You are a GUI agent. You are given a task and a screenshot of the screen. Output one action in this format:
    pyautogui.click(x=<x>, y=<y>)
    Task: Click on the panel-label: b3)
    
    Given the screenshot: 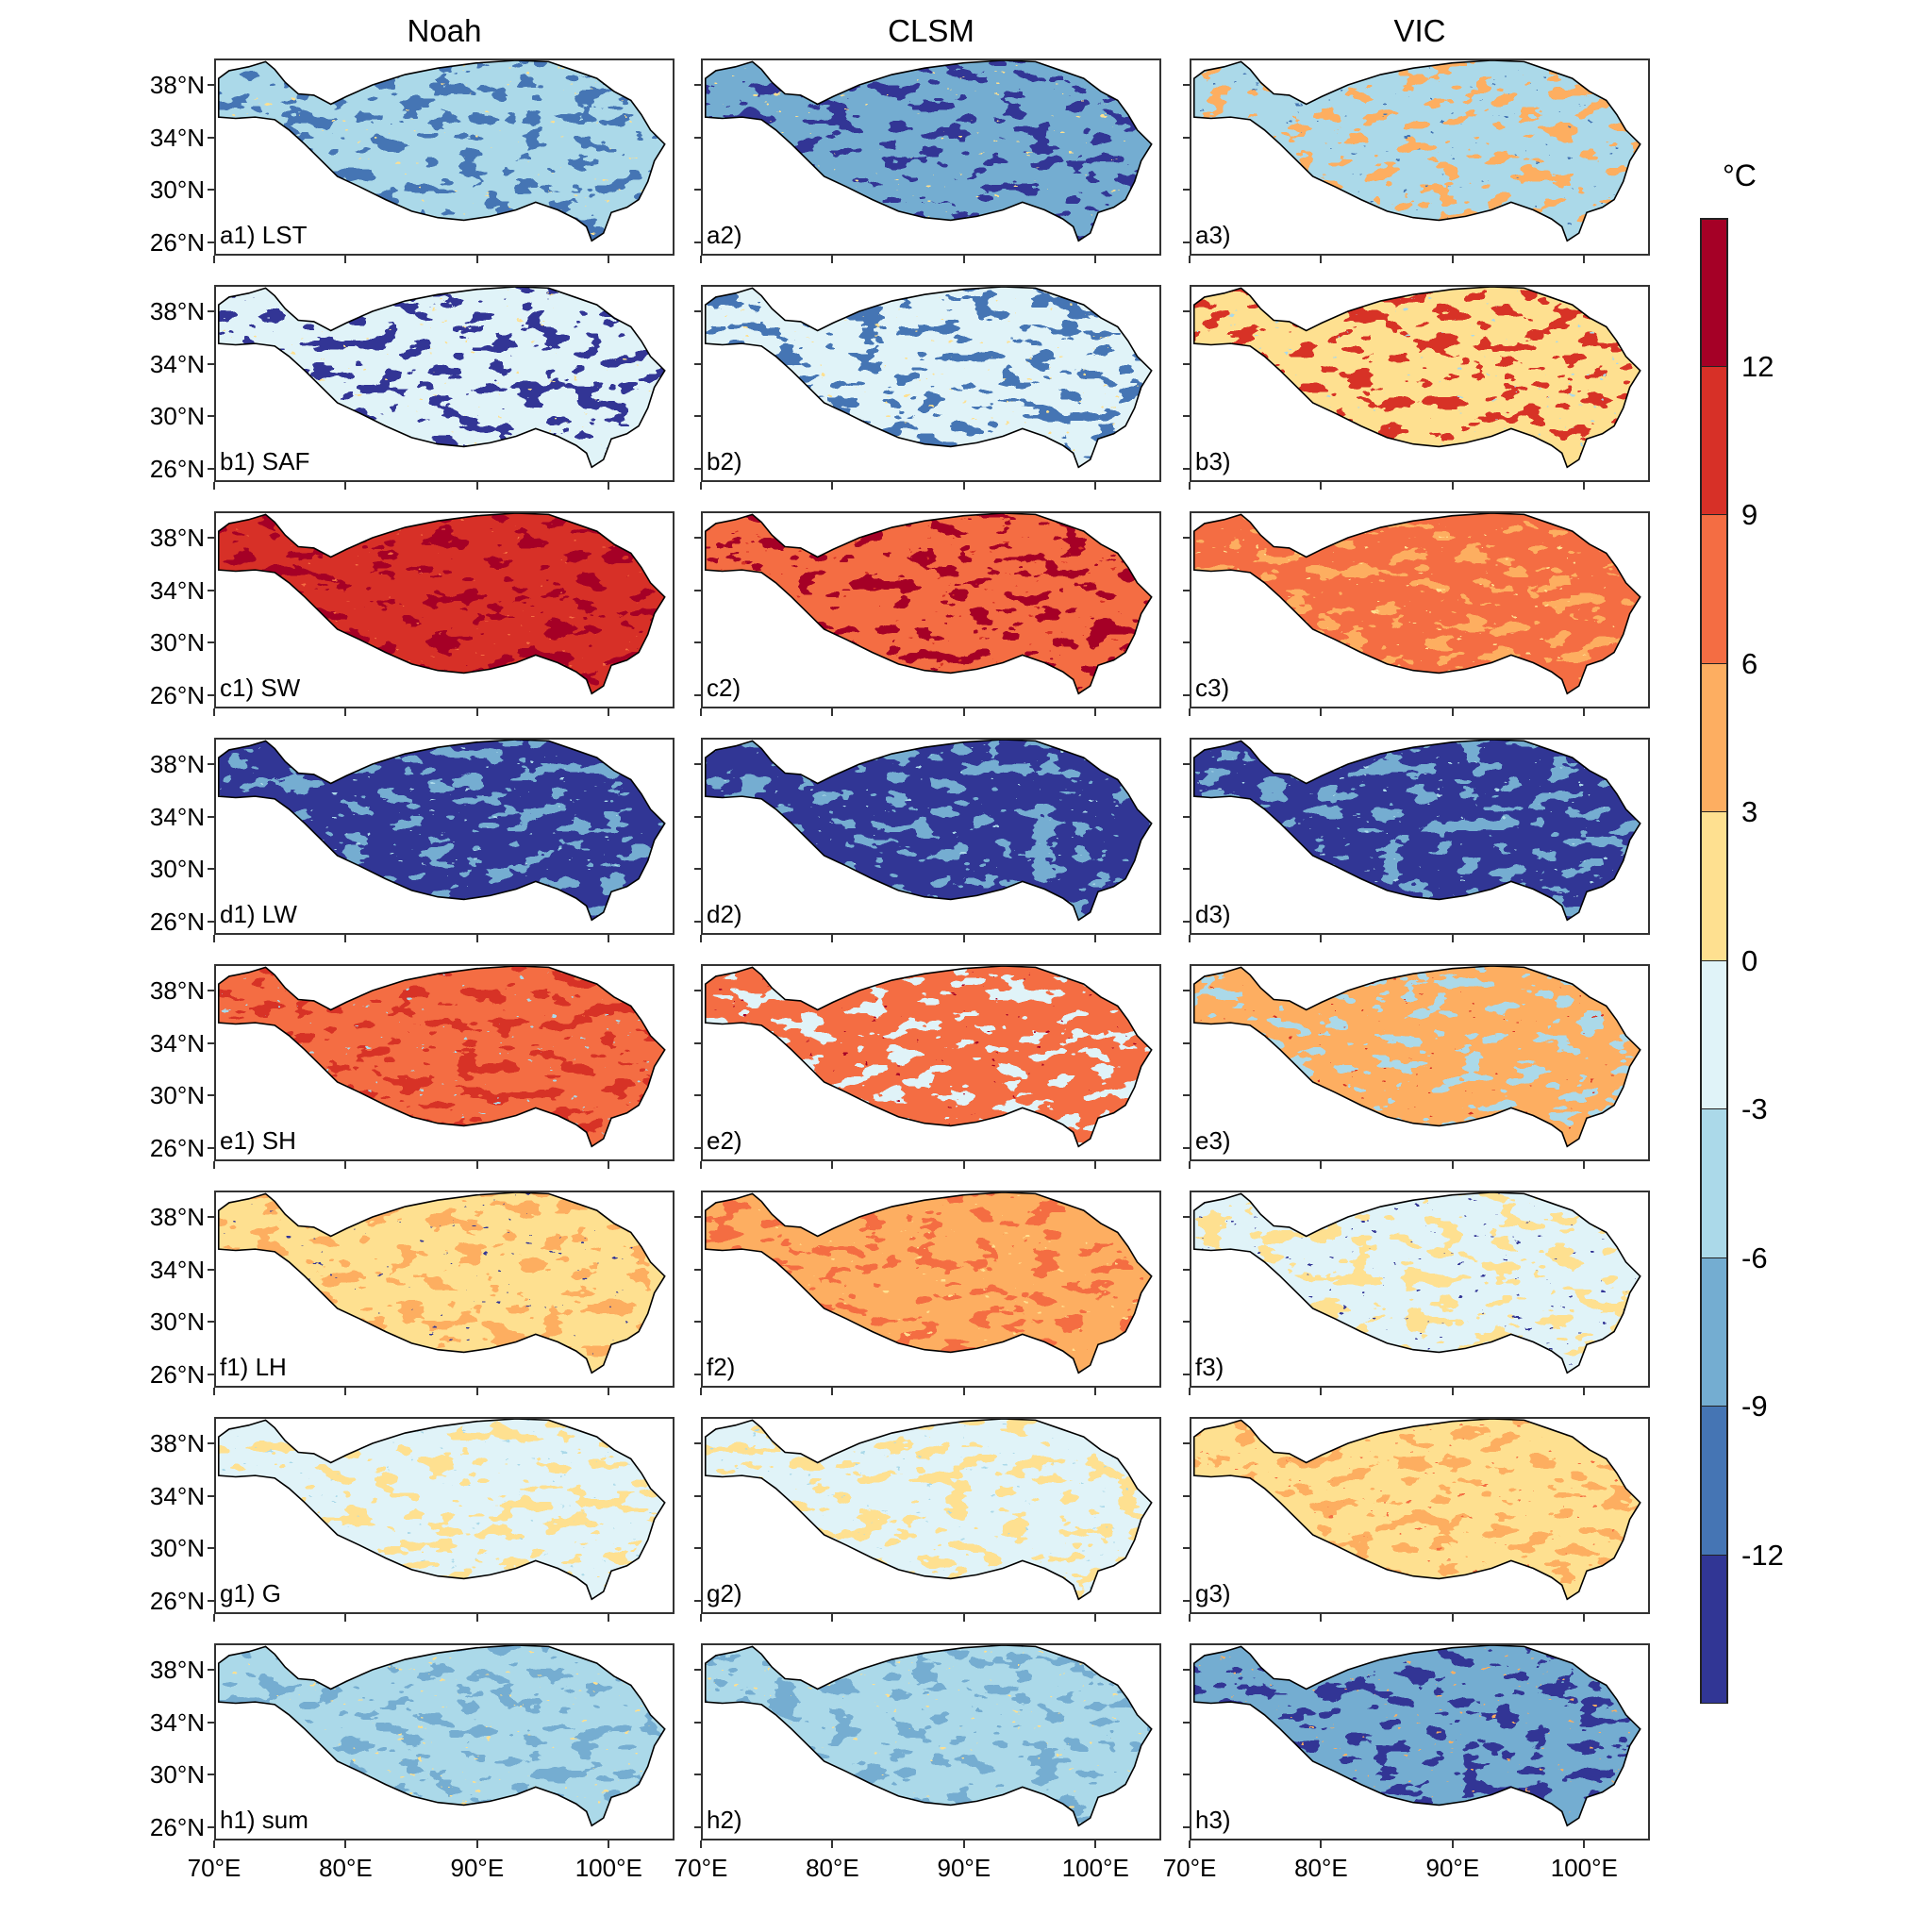 What is the action you would take?
    pyautogui.click(x=1213, y=461)
    